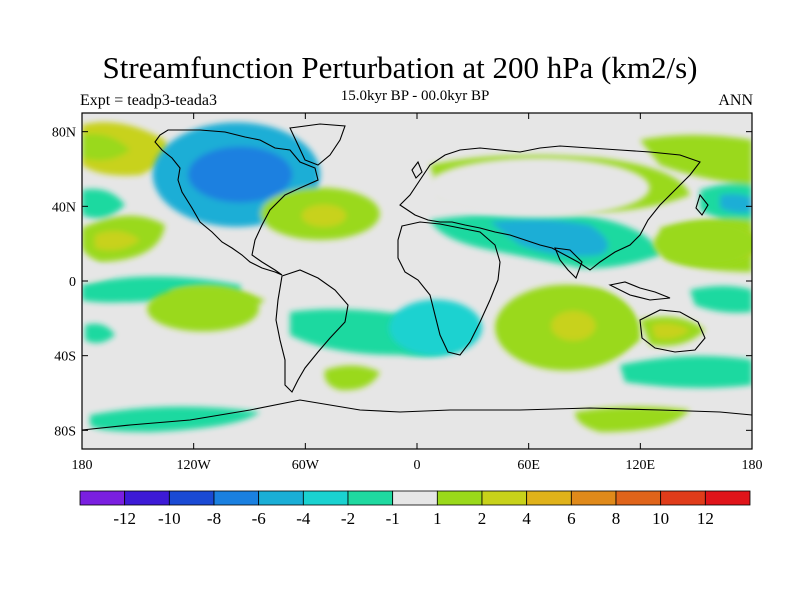  What do you see at coordinates (705, 518) in the screenshot?
I see `colorbar-label: 12` at bounding box center [705, 518].